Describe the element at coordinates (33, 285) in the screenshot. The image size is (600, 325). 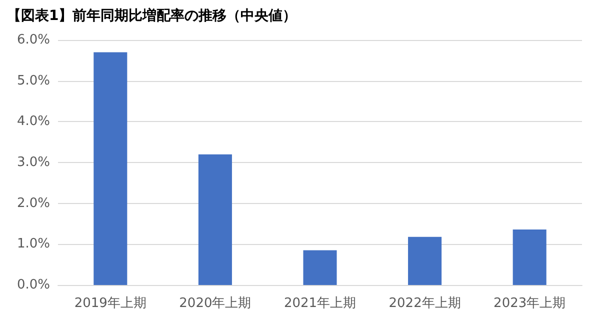
I see `y-tick-label: 0.0%` at that location.